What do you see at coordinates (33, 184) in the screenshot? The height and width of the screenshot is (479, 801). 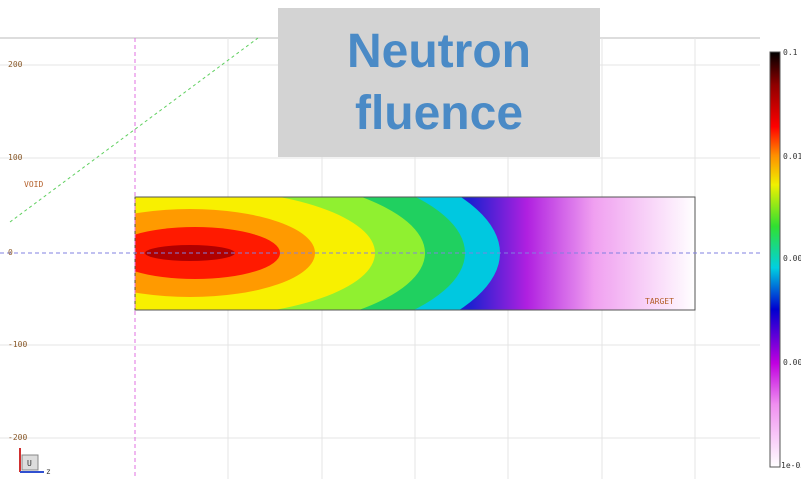 I see `region-label: VOID` at bounding box center [33, 184].